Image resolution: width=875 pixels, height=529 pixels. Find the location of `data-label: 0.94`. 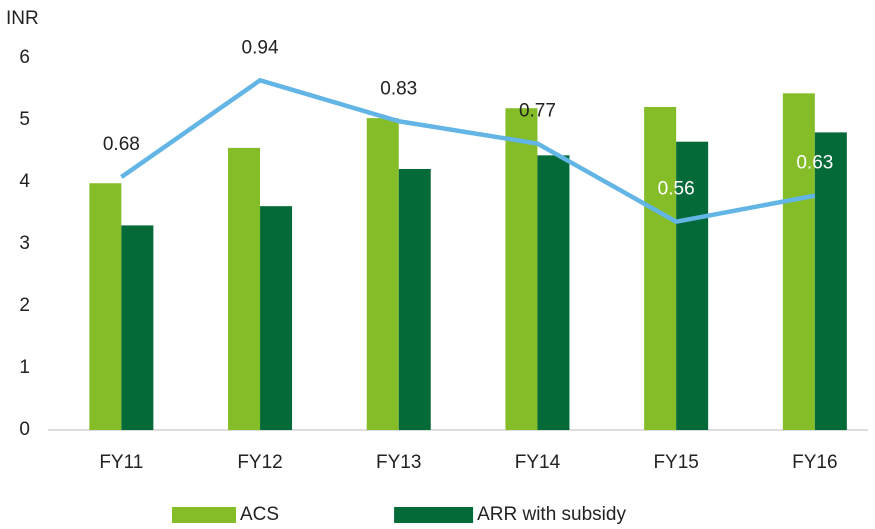

data-label: 0.94 is located at coordinates (260, 47).